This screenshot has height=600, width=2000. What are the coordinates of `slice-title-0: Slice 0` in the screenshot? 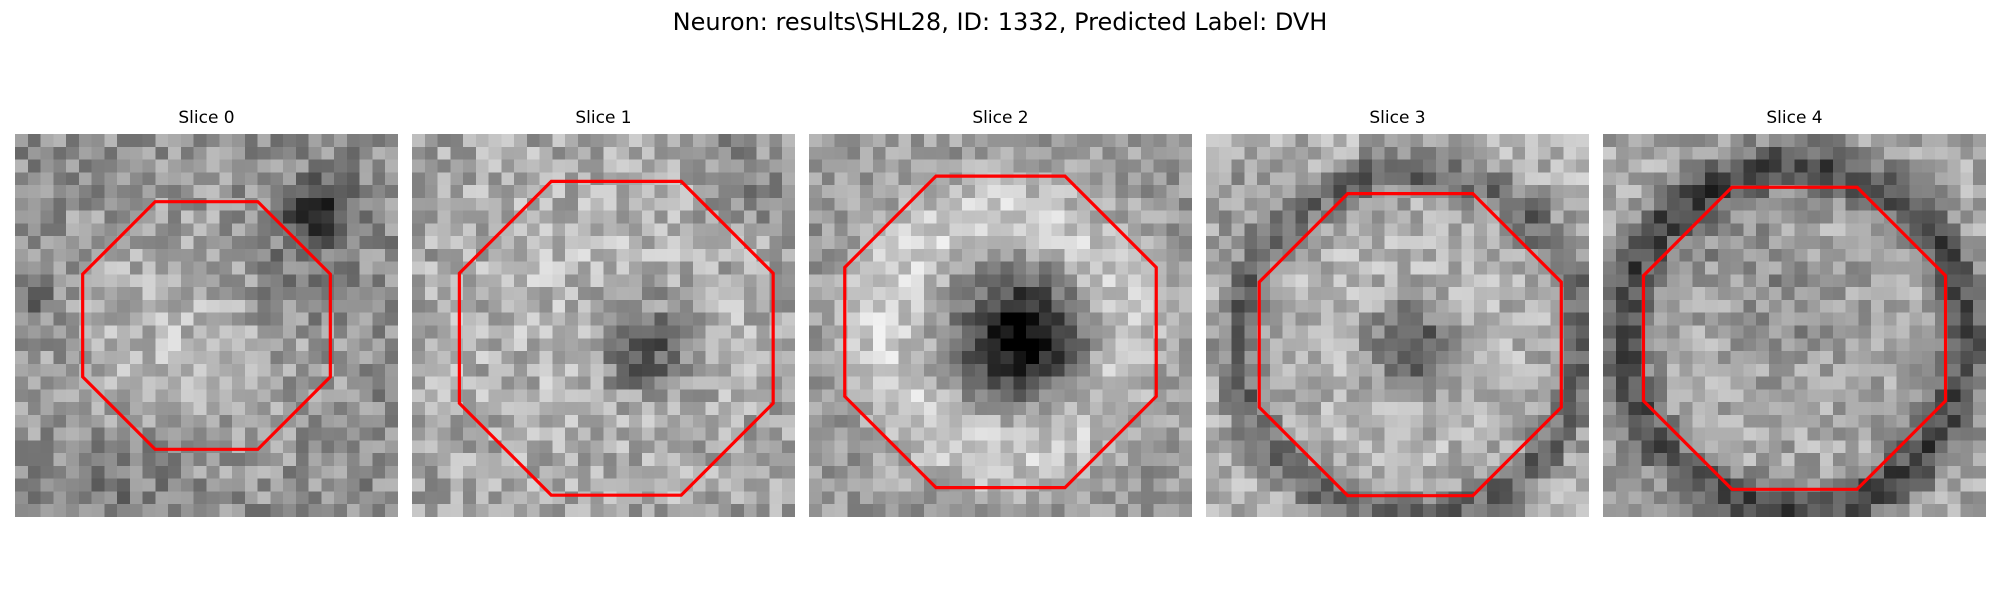 It's located at (206, 118).